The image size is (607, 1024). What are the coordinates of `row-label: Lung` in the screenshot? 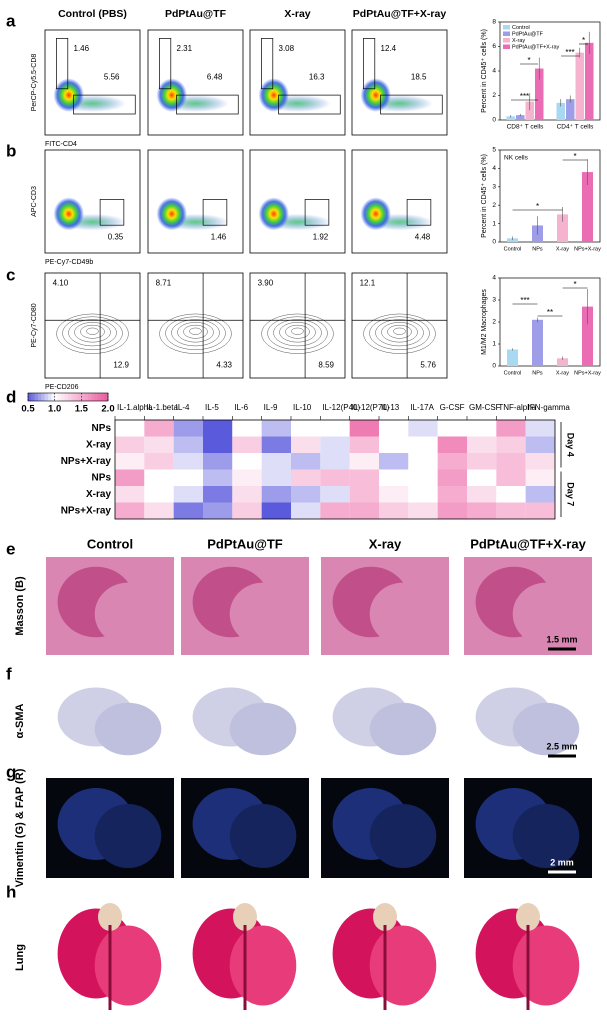 It's located at (20, 957).